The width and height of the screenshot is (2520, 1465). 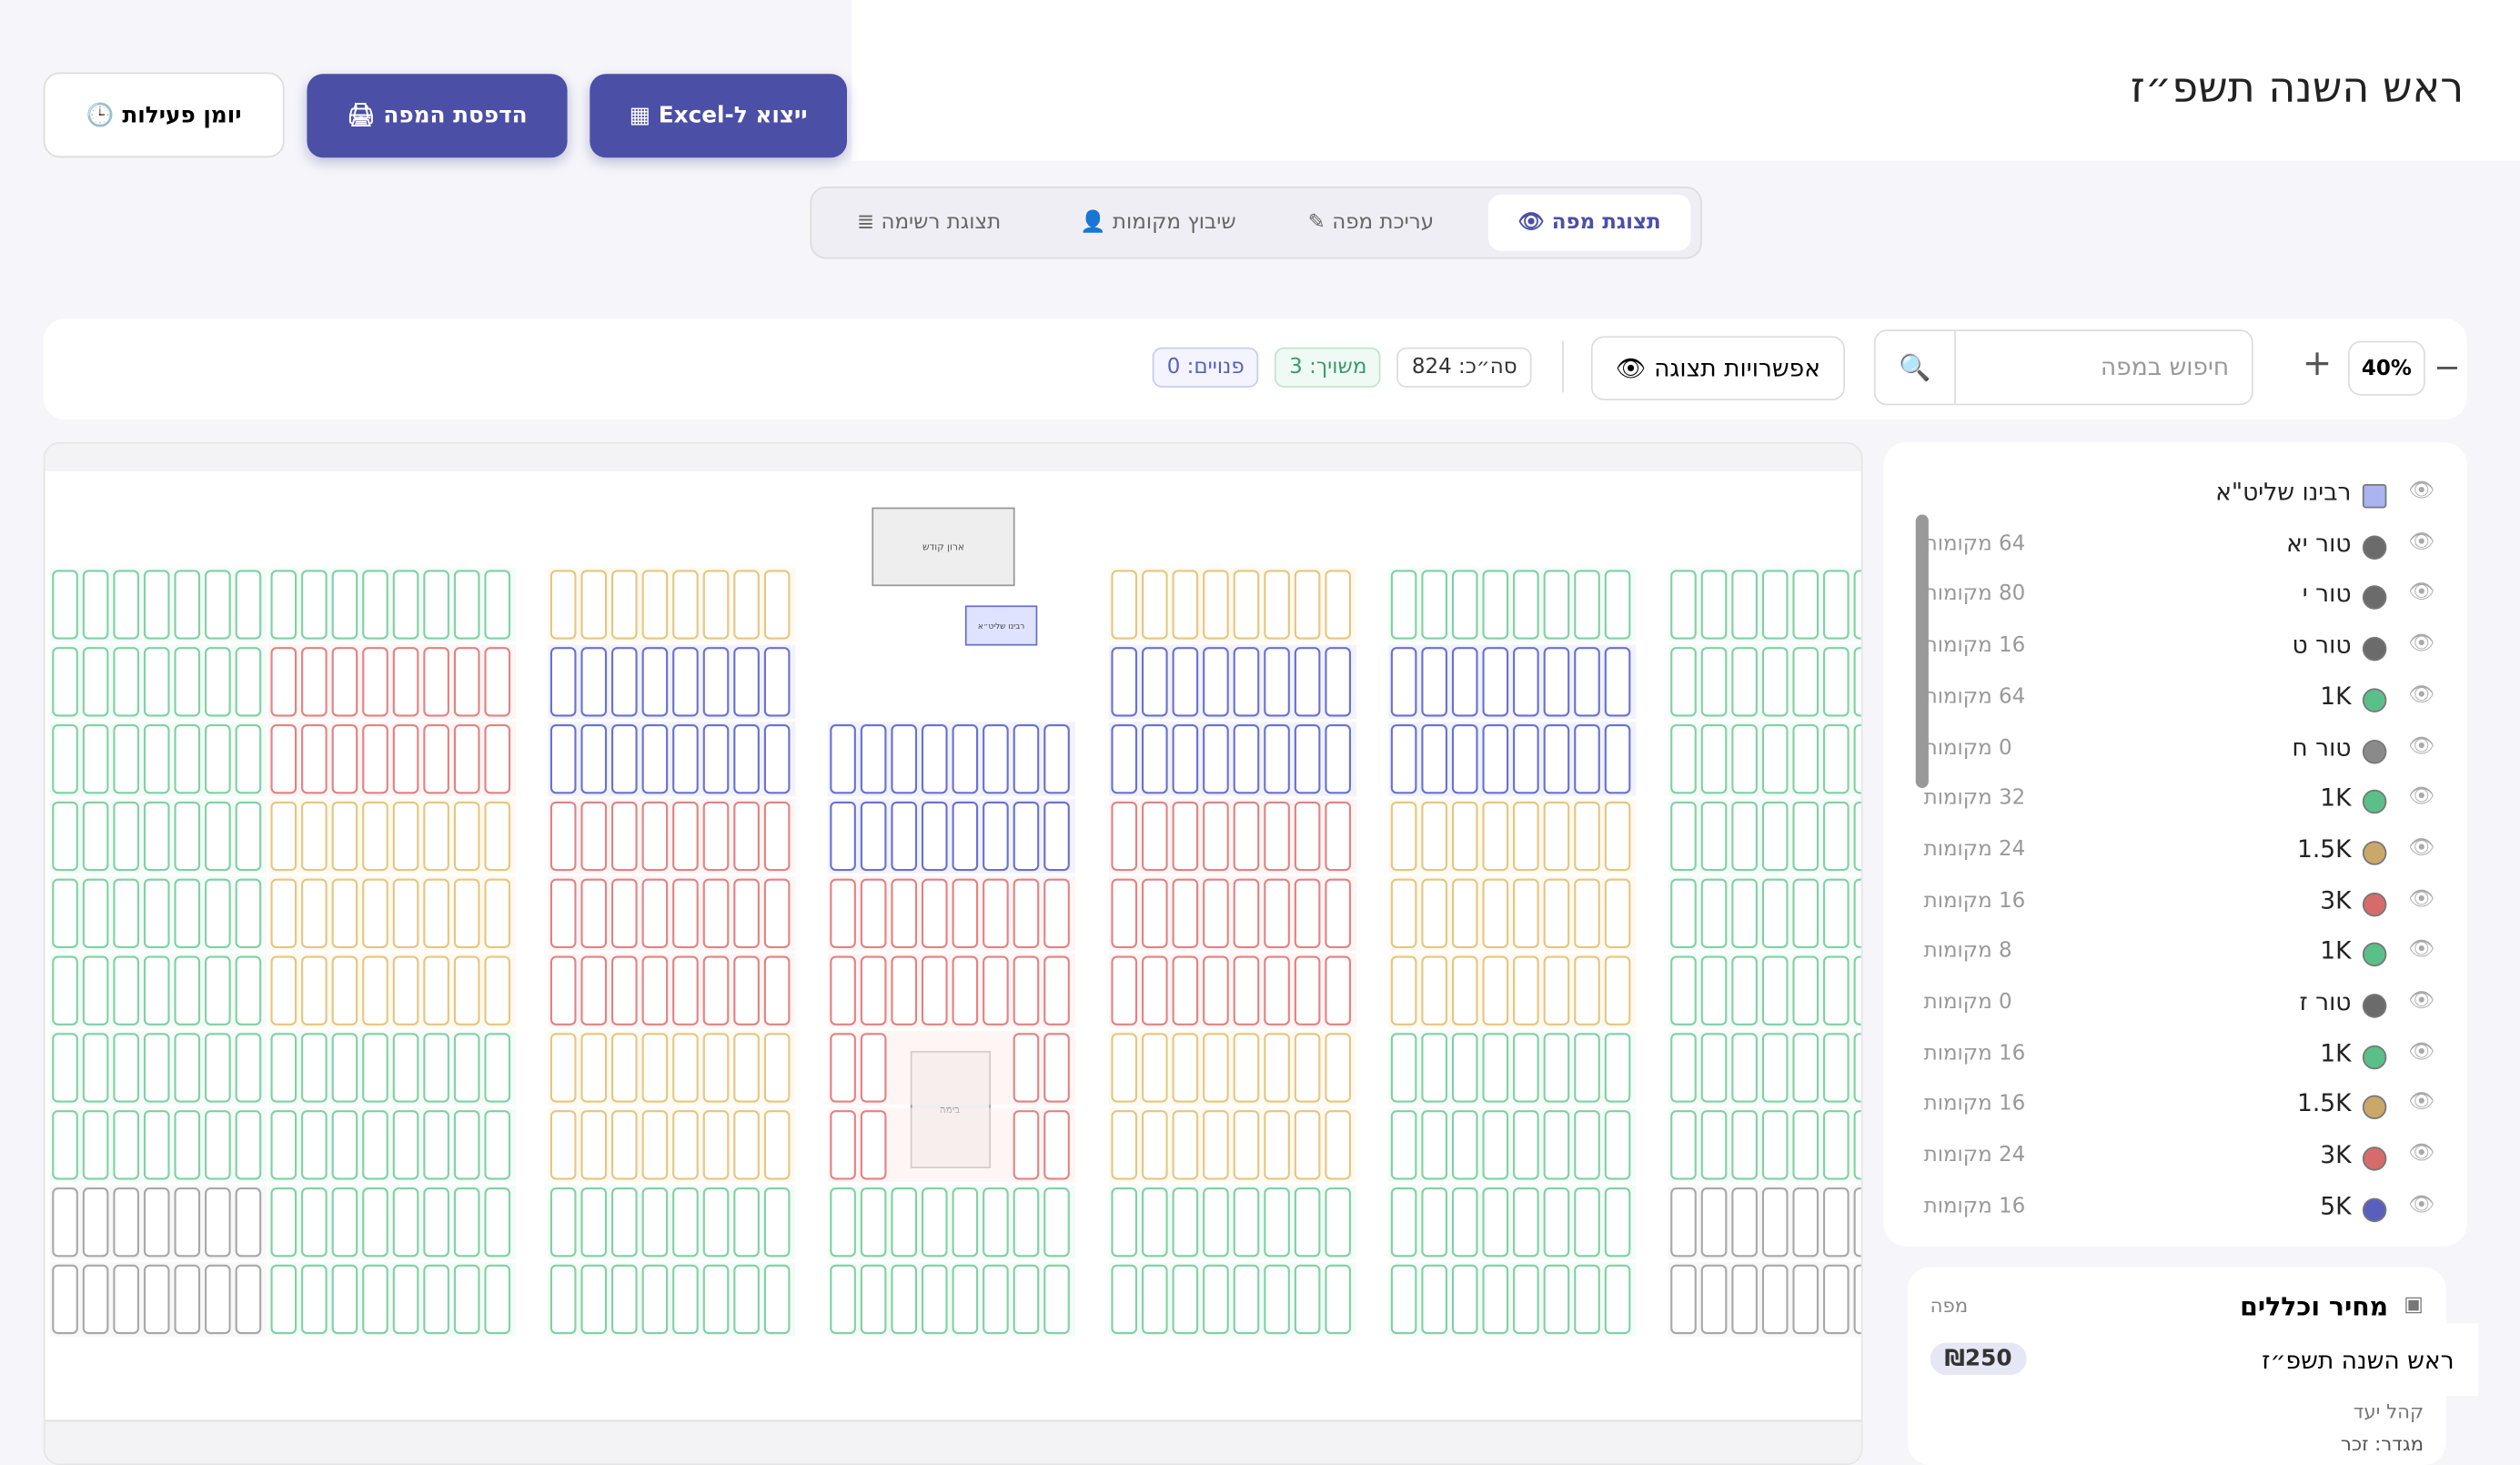 What do you see at coordinates (1371, 223) in the screenshot?
I see `tab: עריכת מפה ✎` at bounding box center [1371, 223].